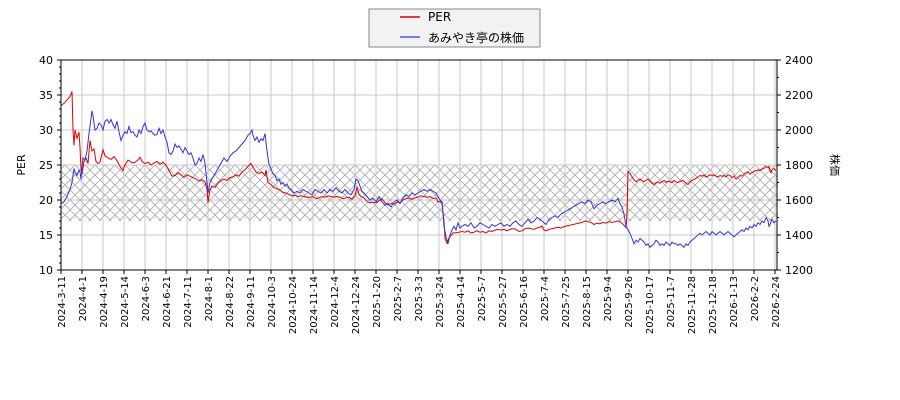 The width and height of the screenshot is (900, 400). Describe the element at coordinates (799, 165) in the screenshot. I see `y-right-tick-label: 1800` at that location.